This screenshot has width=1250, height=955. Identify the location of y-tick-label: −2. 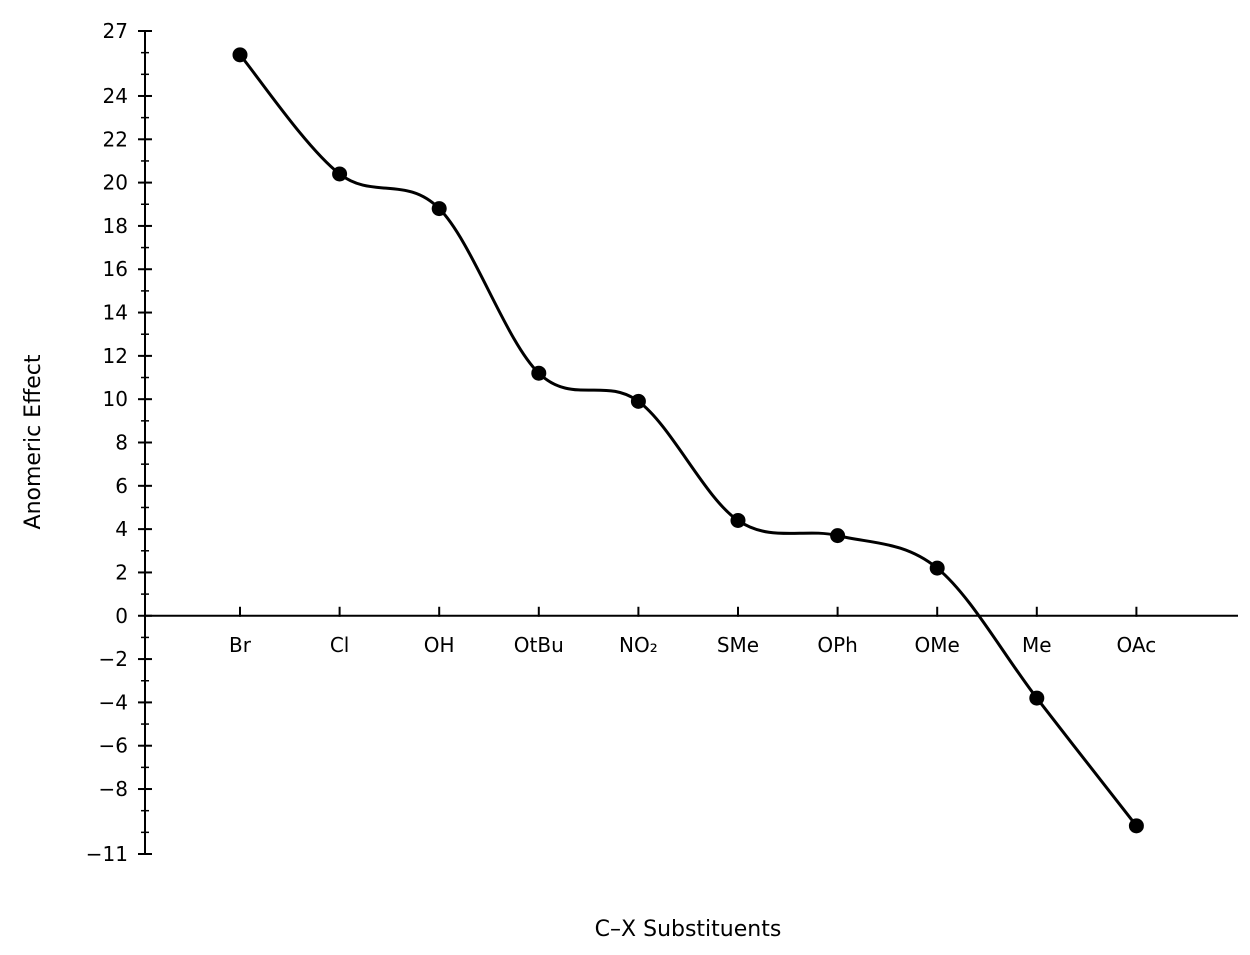
(113, 659).